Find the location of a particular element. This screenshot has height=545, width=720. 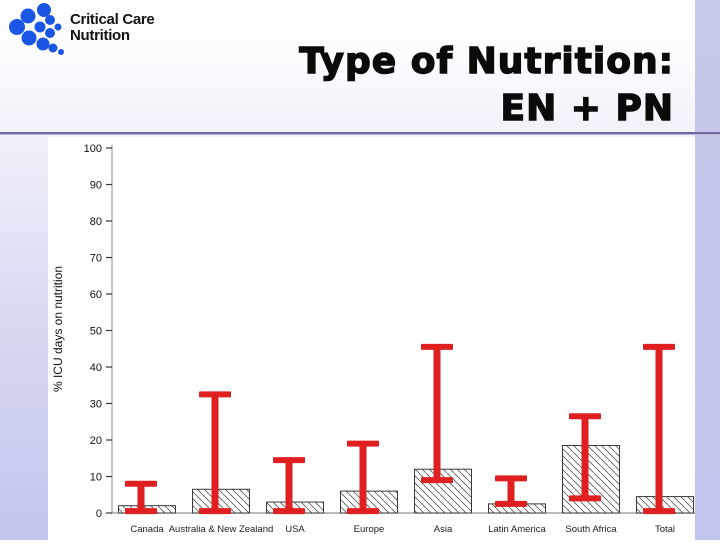

svg-text: USA is located at coordinates (295, 529).